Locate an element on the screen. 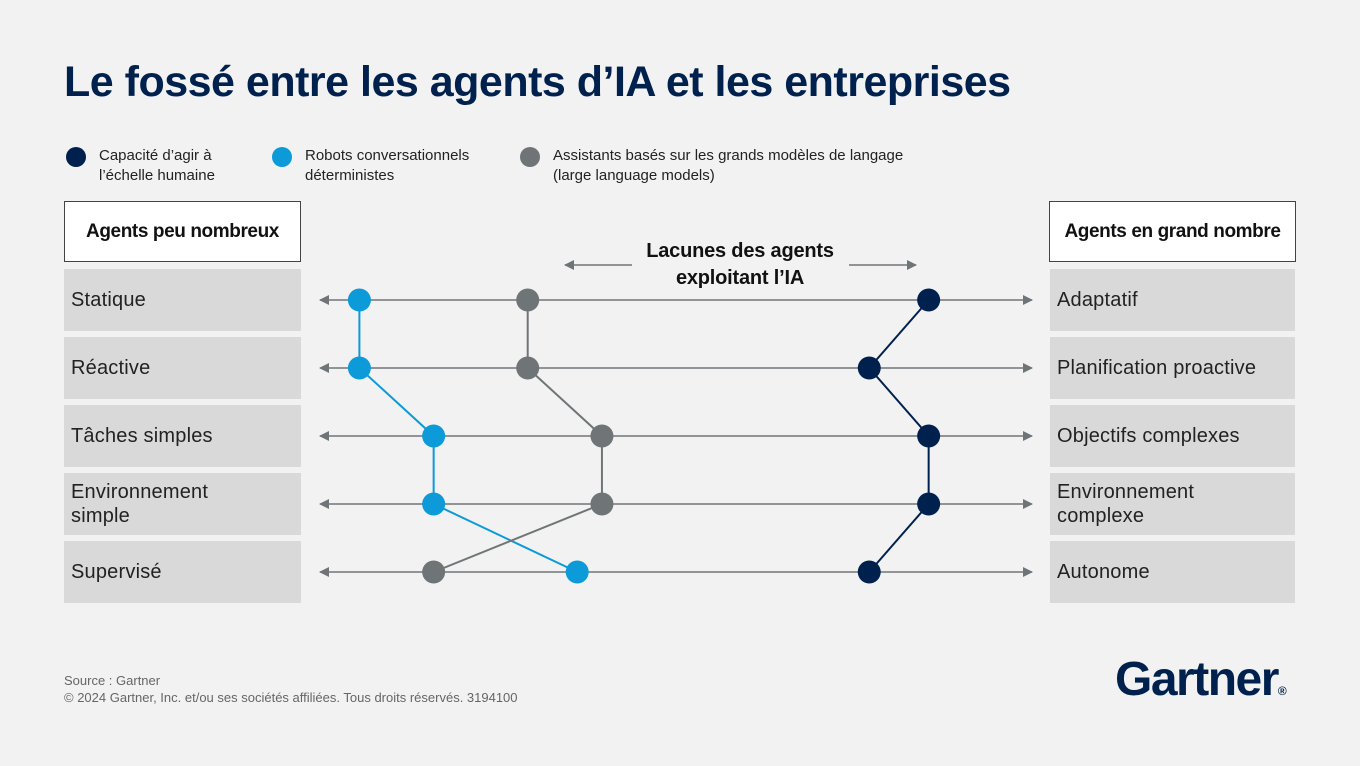 This screenshot has height=766, width=1360. source-note: Source : Gartner is located at coordinates (112, 680).